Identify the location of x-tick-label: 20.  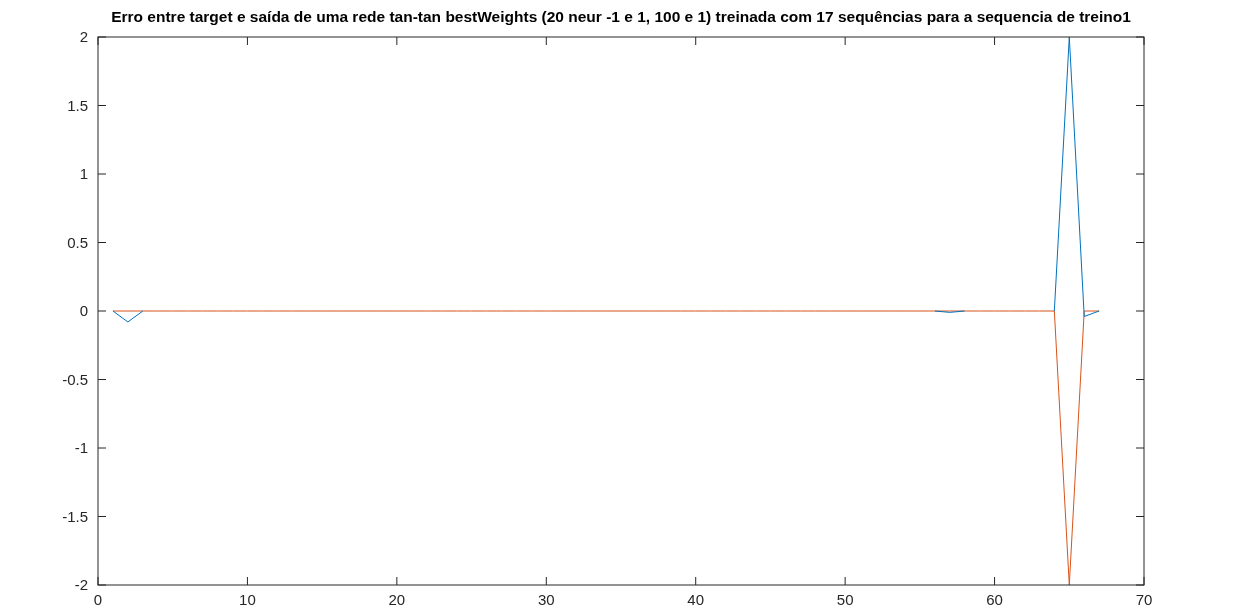
(397, 599).